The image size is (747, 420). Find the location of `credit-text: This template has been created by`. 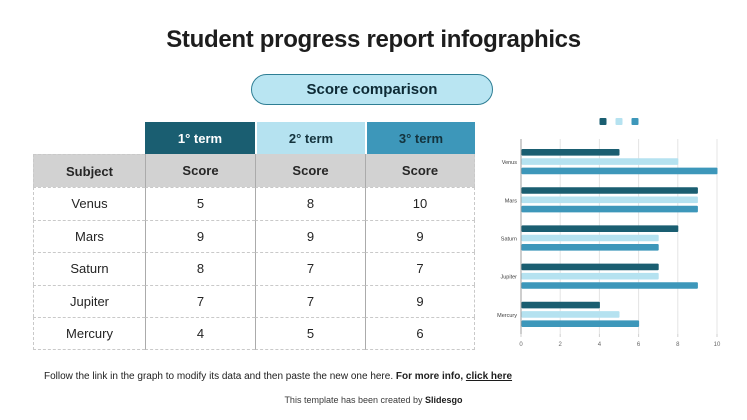

credit-text: This template has been created by is located at coordinates (355, 400).